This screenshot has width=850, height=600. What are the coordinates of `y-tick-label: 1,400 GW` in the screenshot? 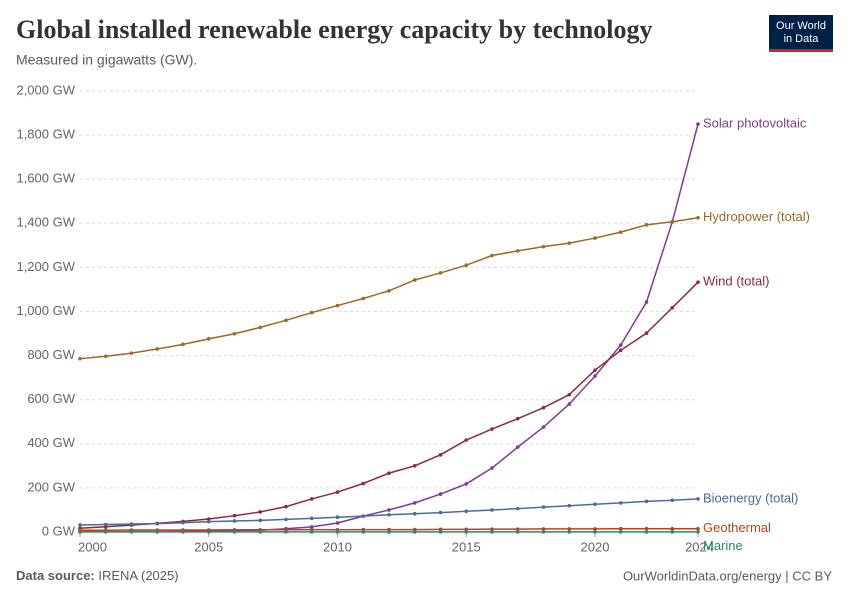 It's located at (45, 222).